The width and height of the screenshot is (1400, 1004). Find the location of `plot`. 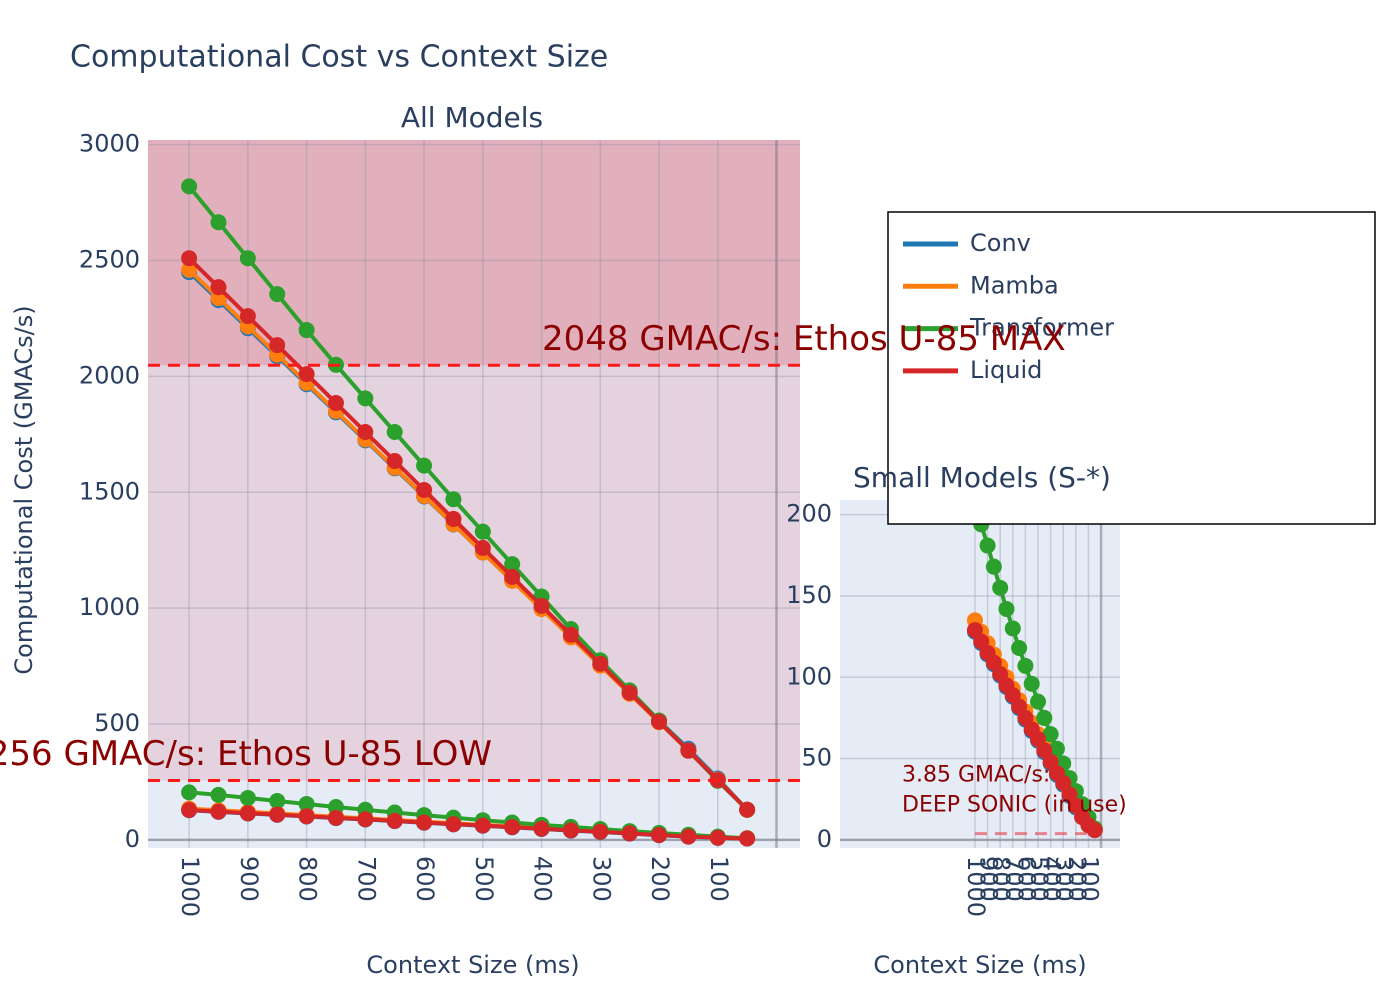

plot is located at coordinates (980, 674).